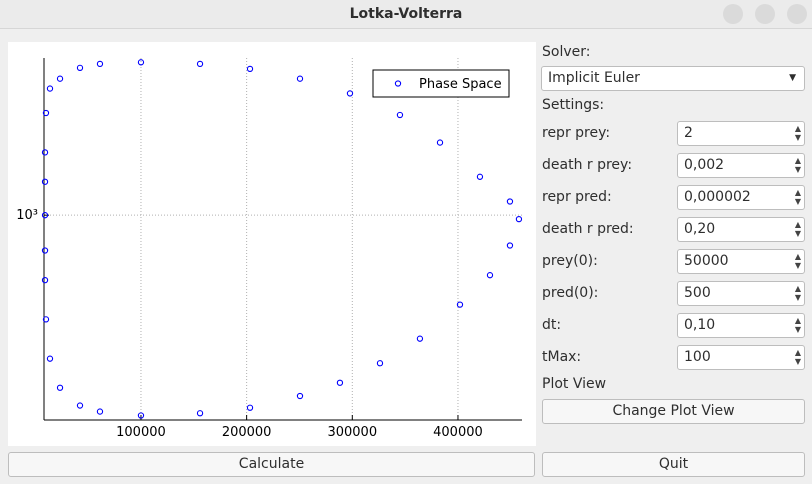  What do you see at coordinates (574, 384) in the screenshot?
I see `plot-view-label: Plot View` at bounding box center [574, 384].